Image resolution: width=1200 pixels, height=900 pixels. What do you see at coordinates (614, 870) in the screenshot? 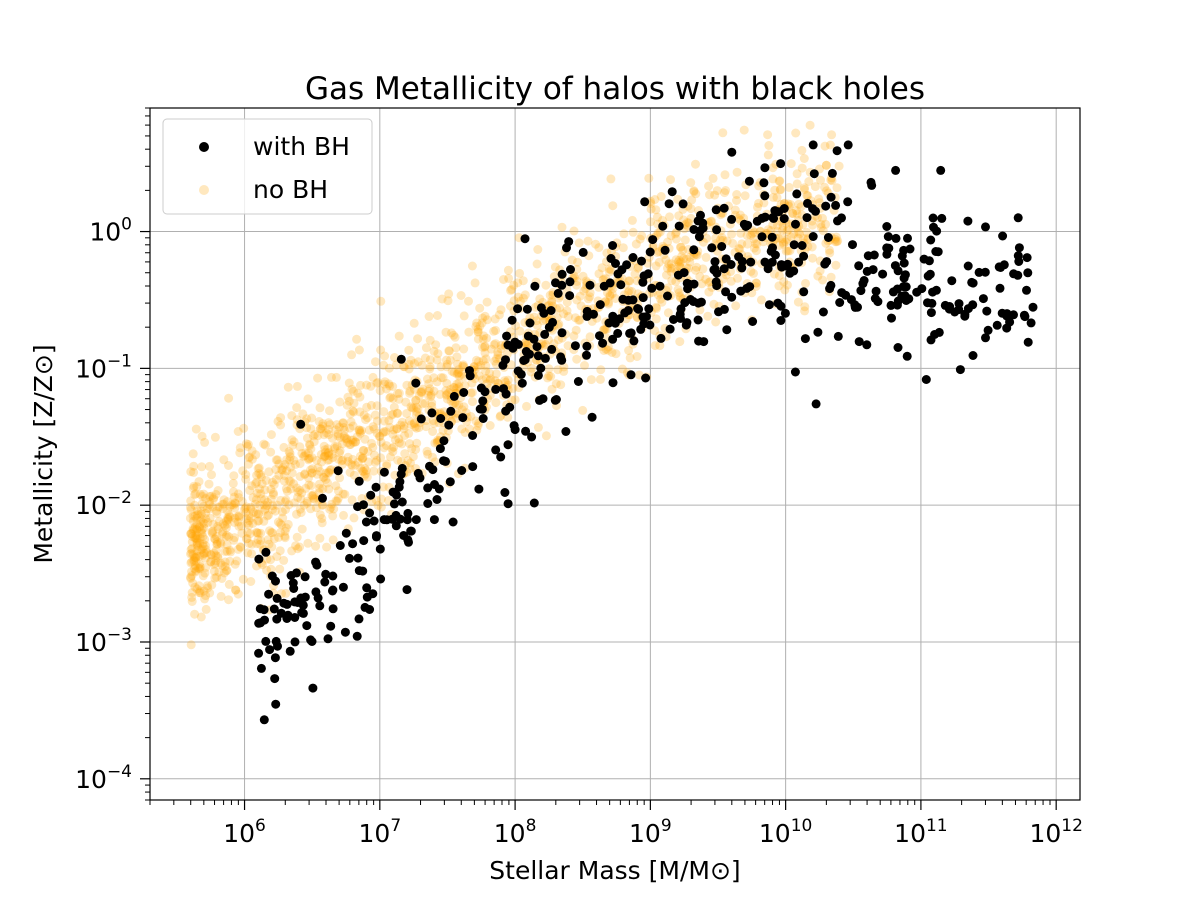
I see `x-axis-label: Stellar Mass [M/M⊙]` at bounding box center [614, 870].